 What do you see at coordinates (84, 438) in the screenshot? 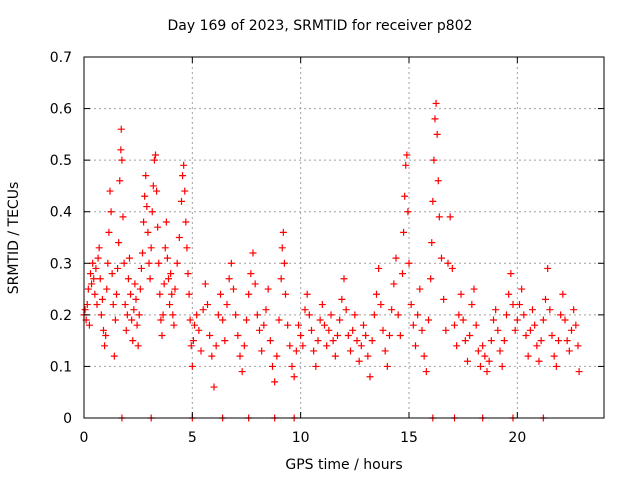
I see `x-tick-label: 0` at bounding box center [84, 438].